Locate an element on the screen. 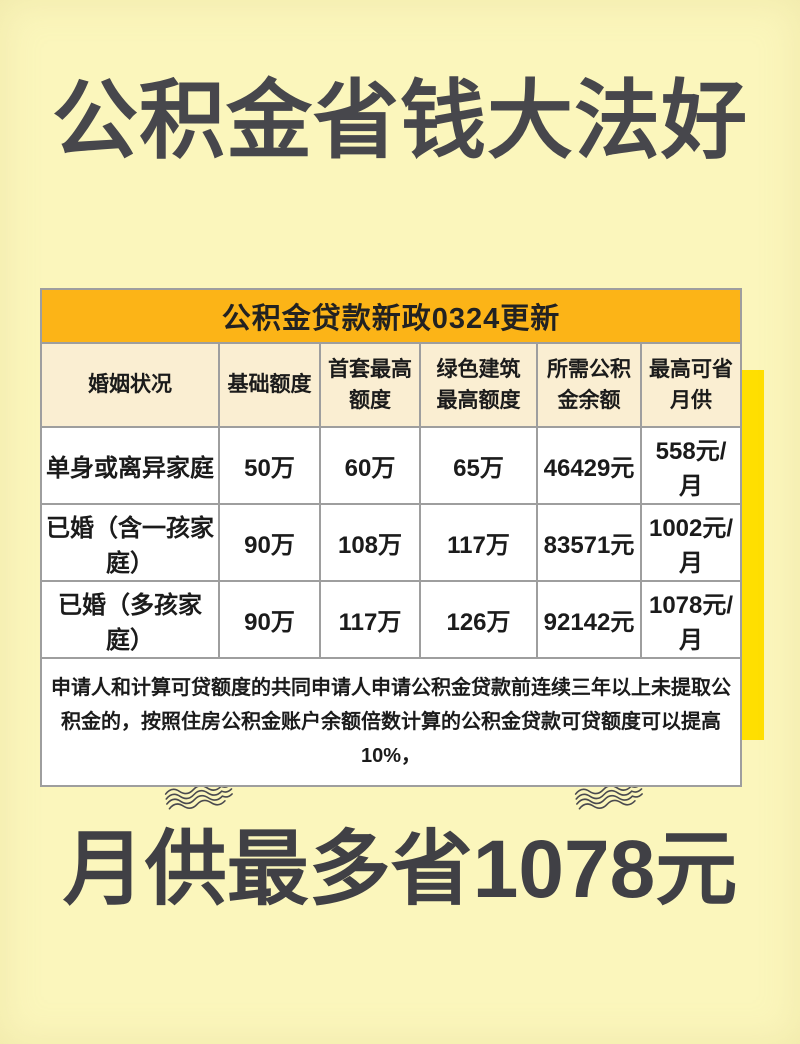 This screenshot has width=800, height=1044. table-banner: 公积金贷款新政0324更新 is located at coordinates (391, 316).